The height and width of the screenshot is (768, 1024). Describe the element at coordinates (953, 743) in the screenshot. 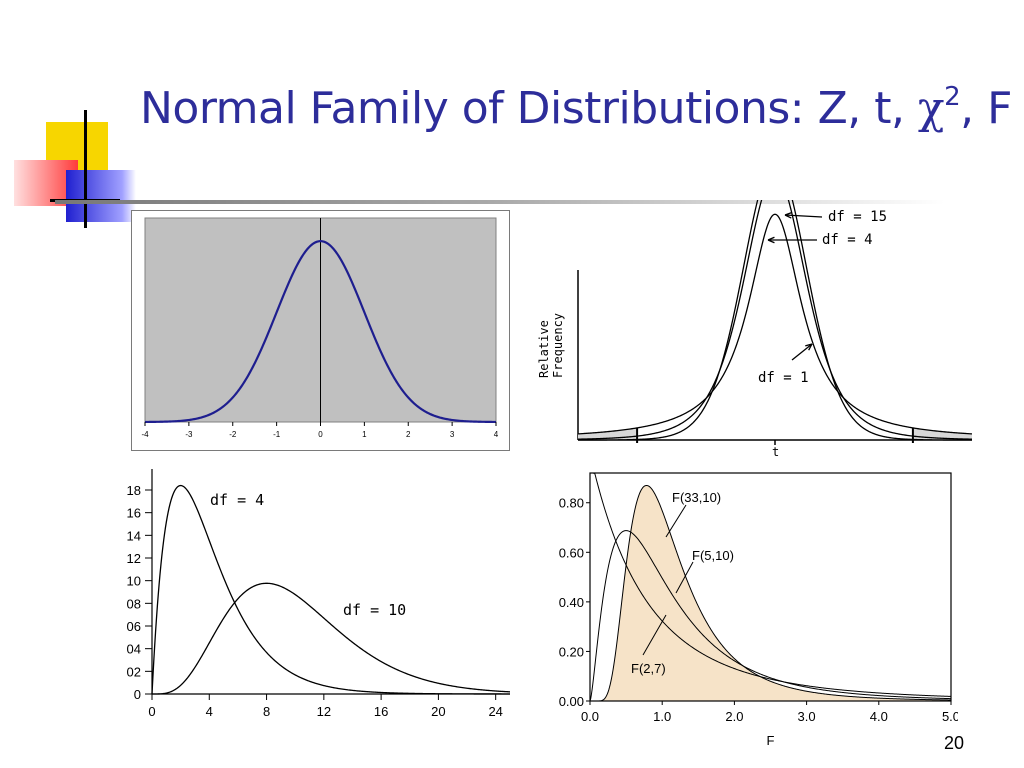

I see `page-number: 20` at that location.